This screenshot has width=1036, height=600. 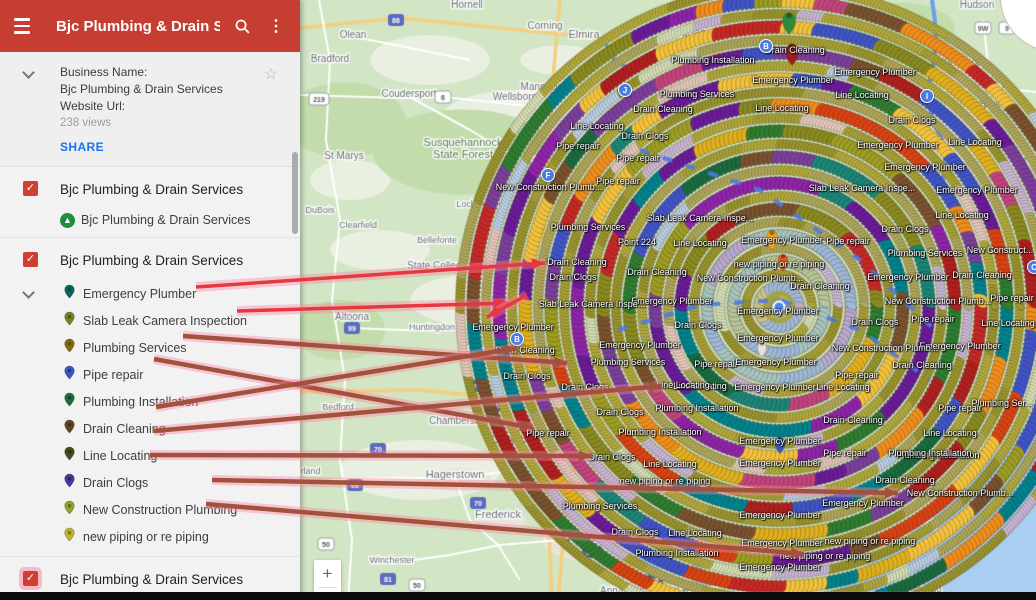 I want to click on star-icon: ☆, so click(x=270, y=74).